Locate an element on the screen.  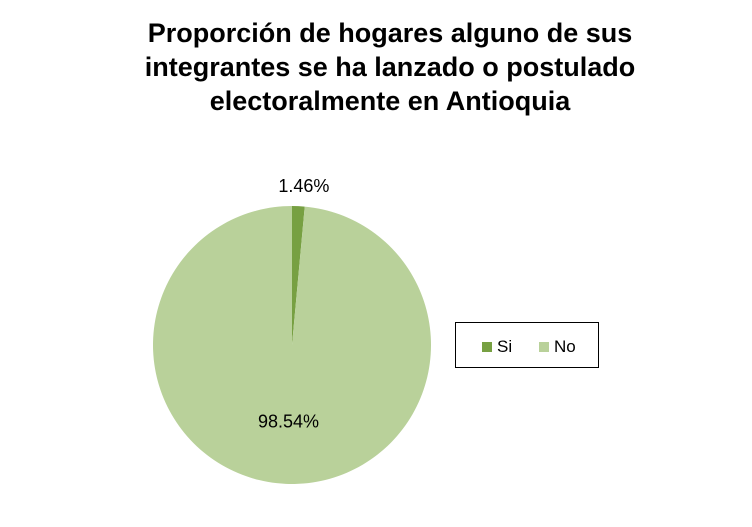
legend-swatch-no is located at coordinates (544, 347).